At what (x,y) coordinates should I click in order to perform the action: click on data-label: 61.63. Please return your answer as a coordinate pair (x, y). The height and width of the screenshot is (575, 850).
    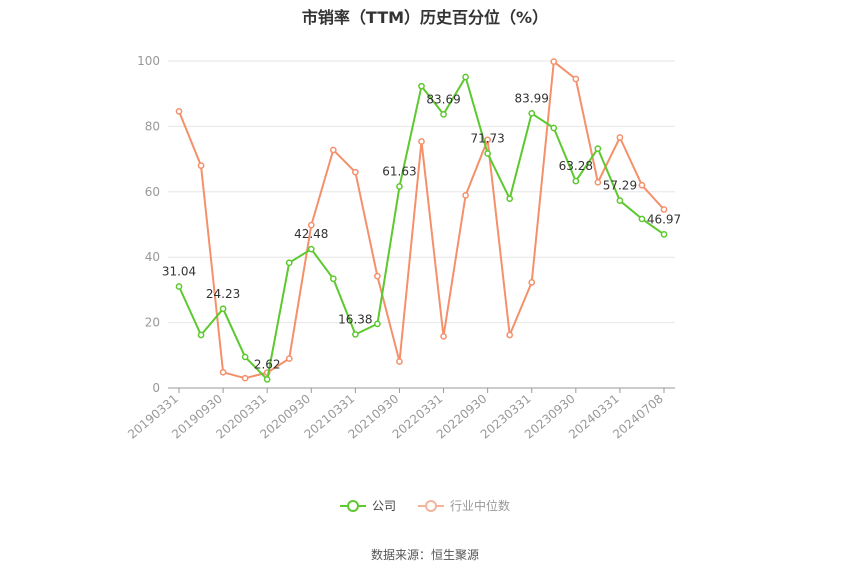
    Looking at the image, I should click on (399, 171).